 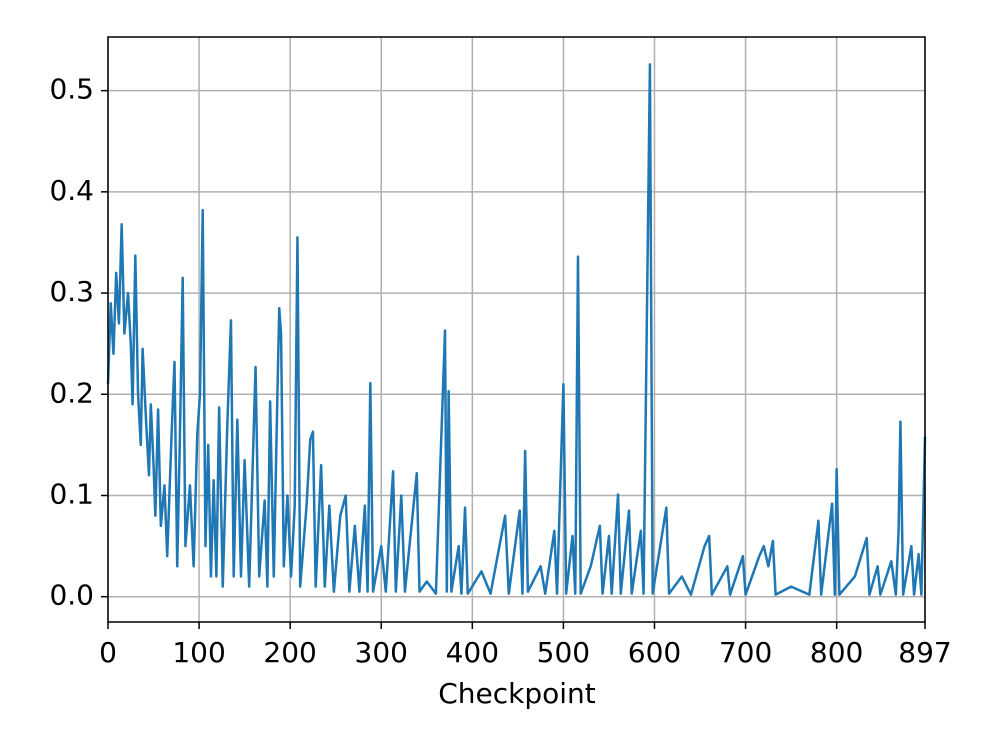 I want to click on y-tick-label: 0.3, so click(x=71, y=291).